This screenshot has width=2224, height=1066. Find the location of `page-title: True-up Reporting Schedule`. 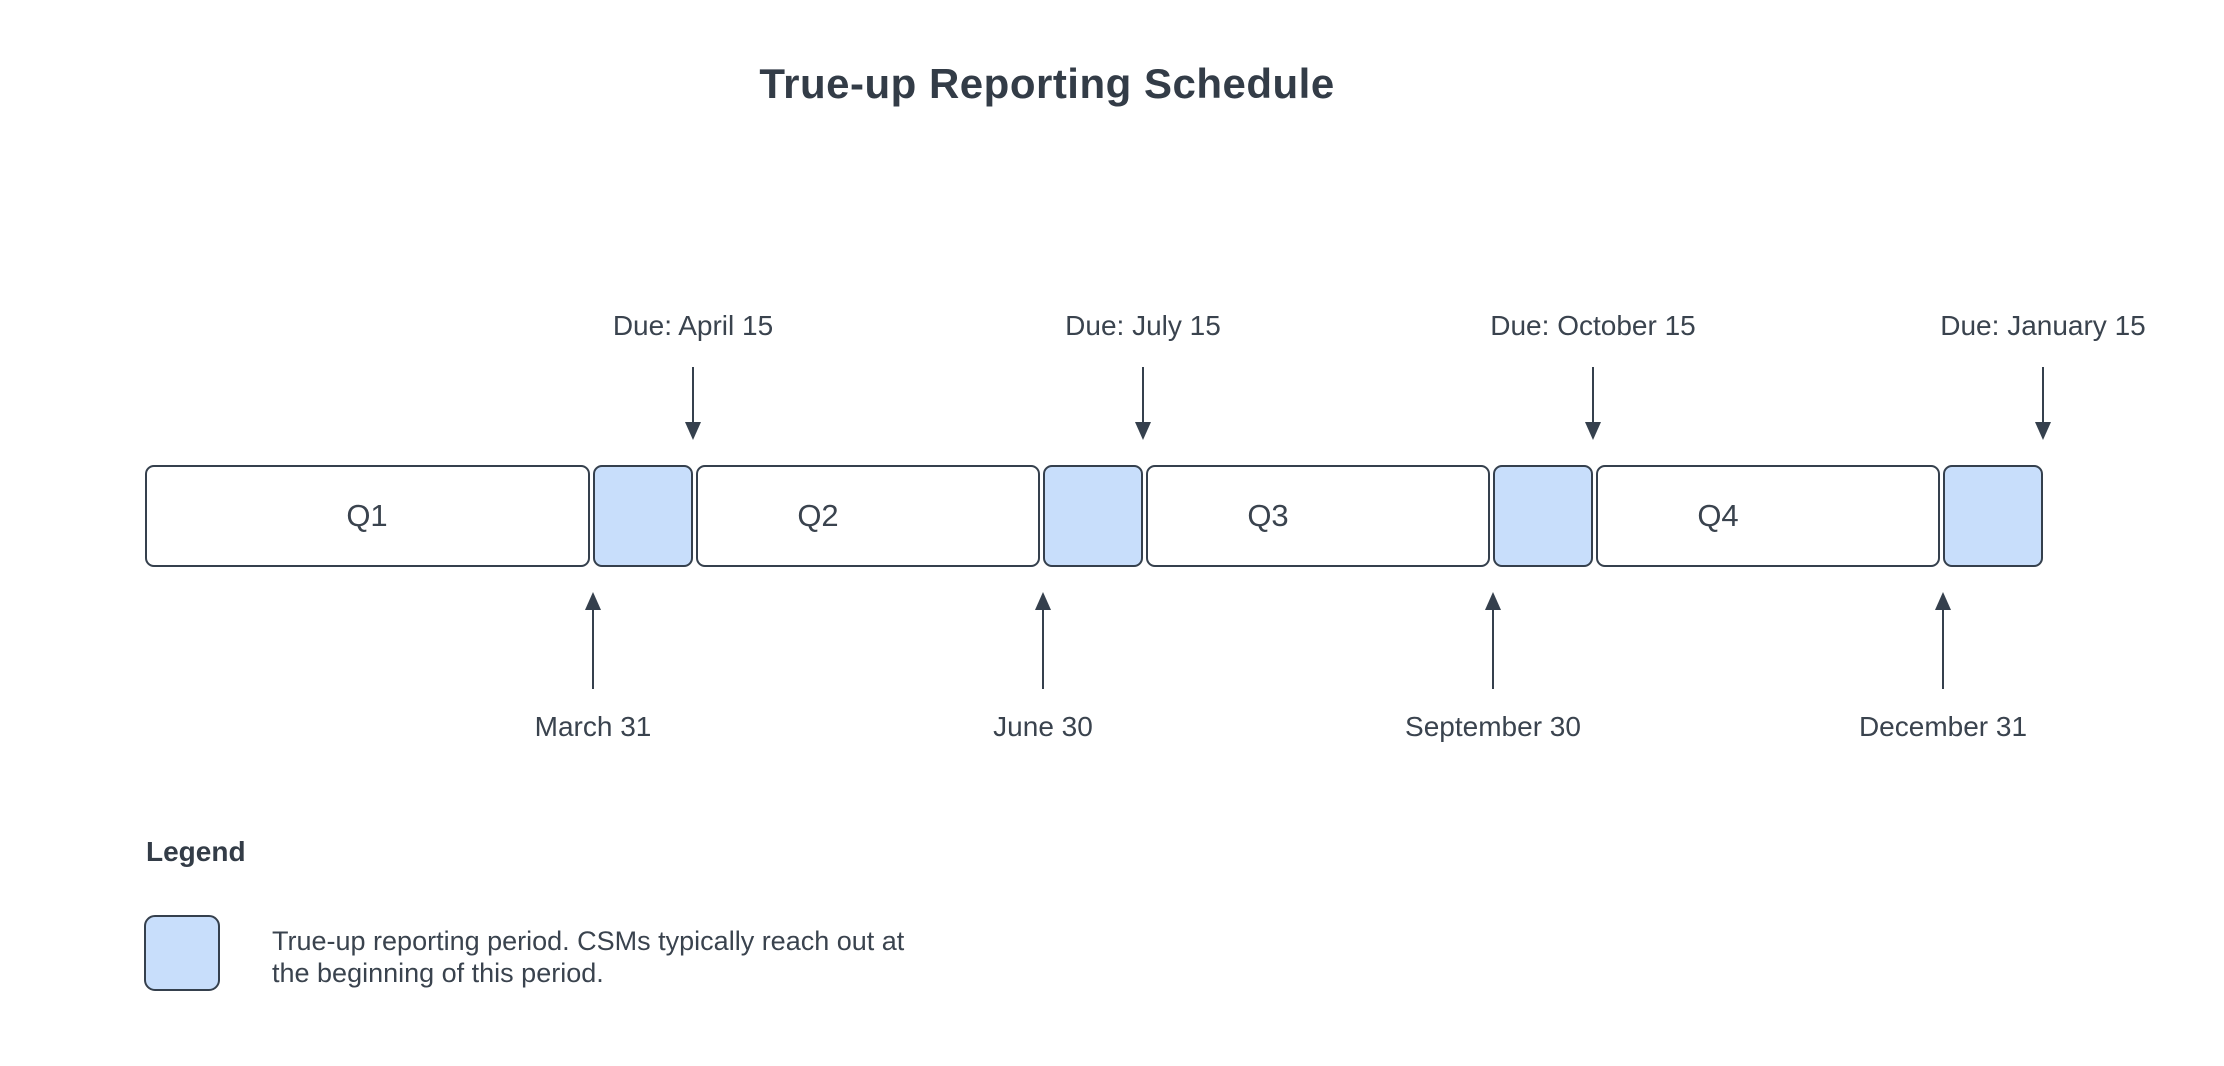

page-title: True-up Reporting Schedule is located at coordinates (1047, 83).